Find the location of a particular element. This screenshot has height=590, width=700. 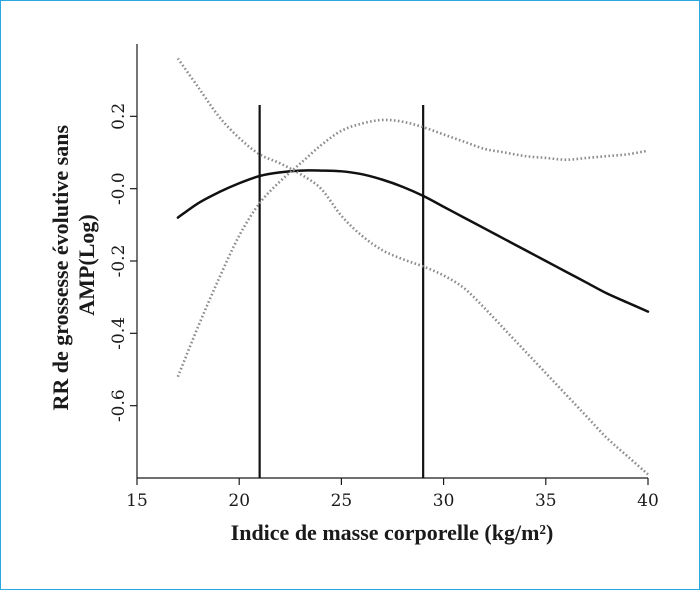

x-axis-title: Indice de masse corporelle (kg/m²) is located at coordinates (392, 532).